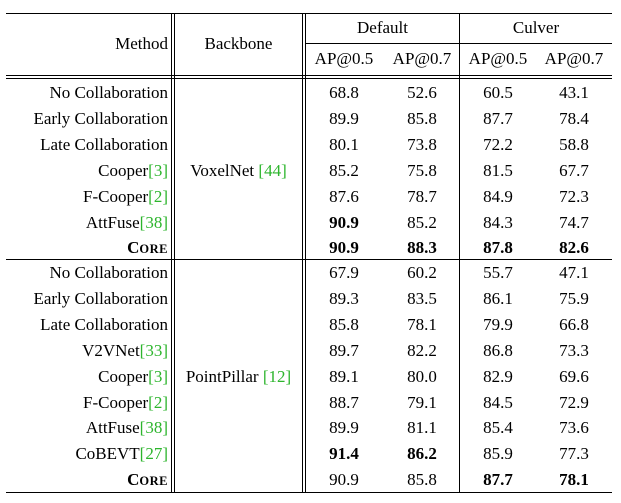 The width and height of the screenshot is (621, 503). What do you see at coordinates (574, 144) in the screenshot?
I see `table-cell: 58.8` at bounding box center [574, 144].